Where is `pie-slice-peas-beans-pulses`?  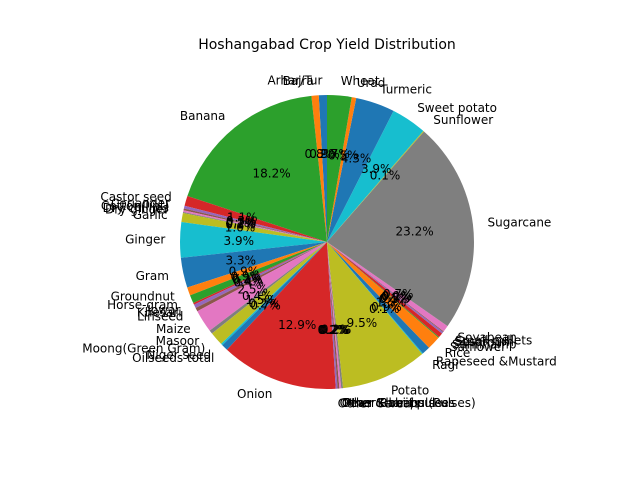
pie-slice-peas-beans-pulses is located at coordinates (335, 315).